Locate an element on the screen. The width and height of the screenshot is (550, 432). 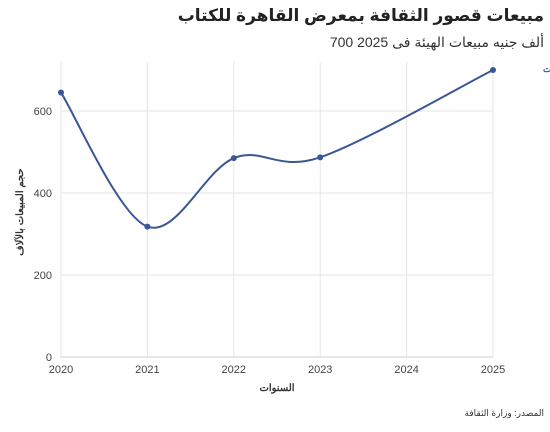
chart-subtitle: ألف جنيه مبيعات الهيئة فى 2025 700 is located at coordinates (436, 42).